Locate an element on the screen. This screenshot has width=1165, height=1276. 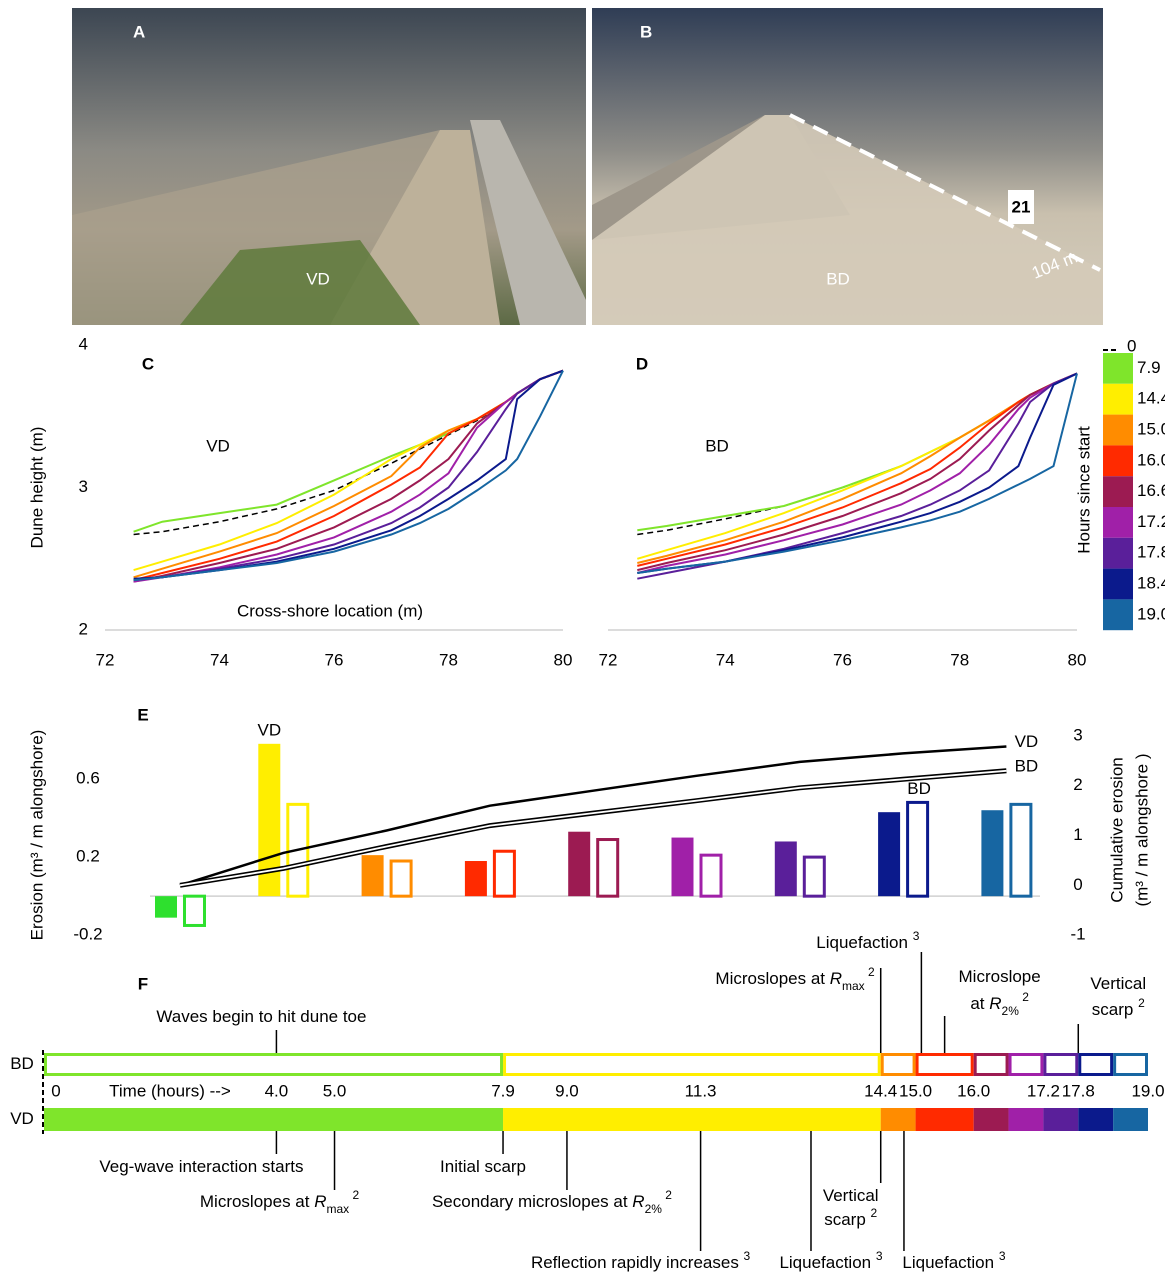
annotation-part: Waves begin to hit dune toe is located at coordinates (261, 1016).